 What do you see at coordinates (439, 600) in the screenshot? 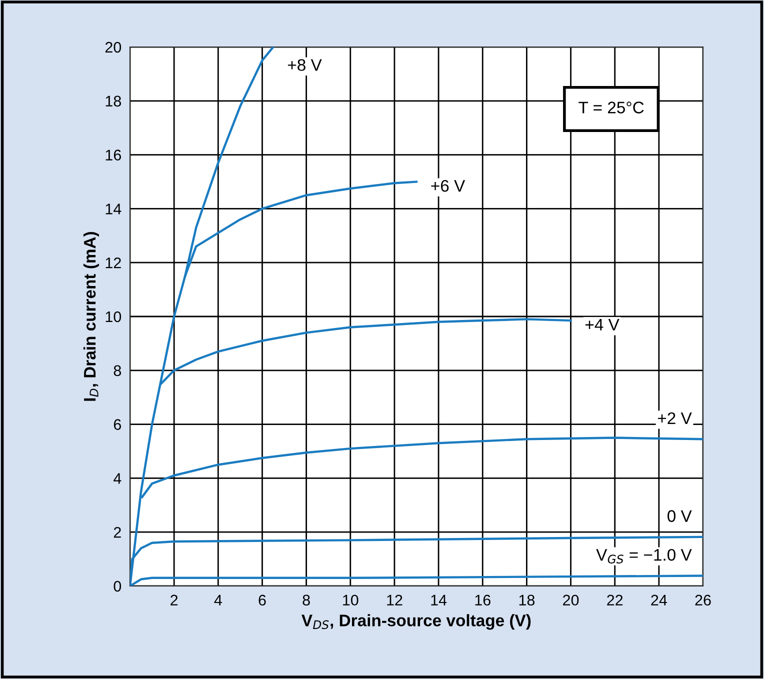
I see `x-tick-label: 14` at bounding box center [439, 600].